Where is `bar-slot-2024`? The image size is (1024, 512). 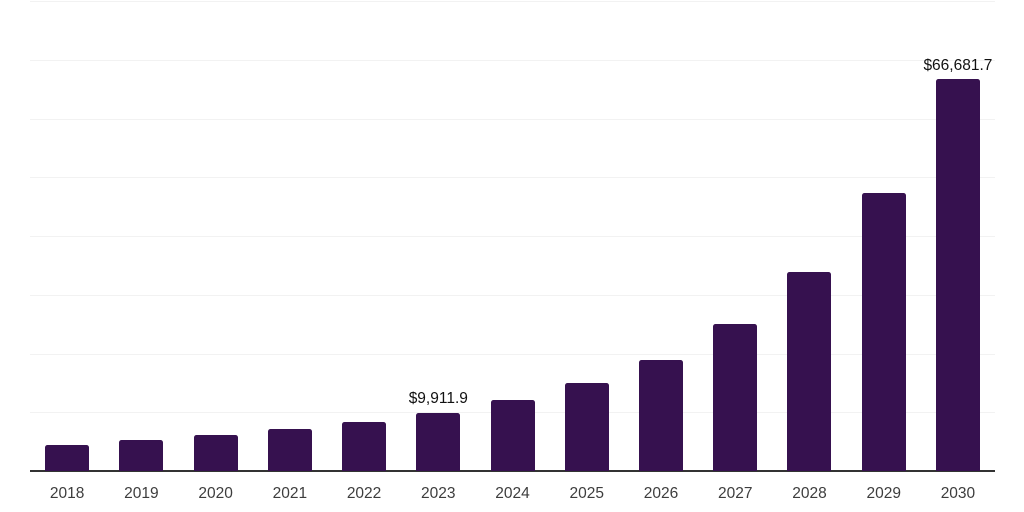 bar-slot-2024 is located at coordinates (512, 236).